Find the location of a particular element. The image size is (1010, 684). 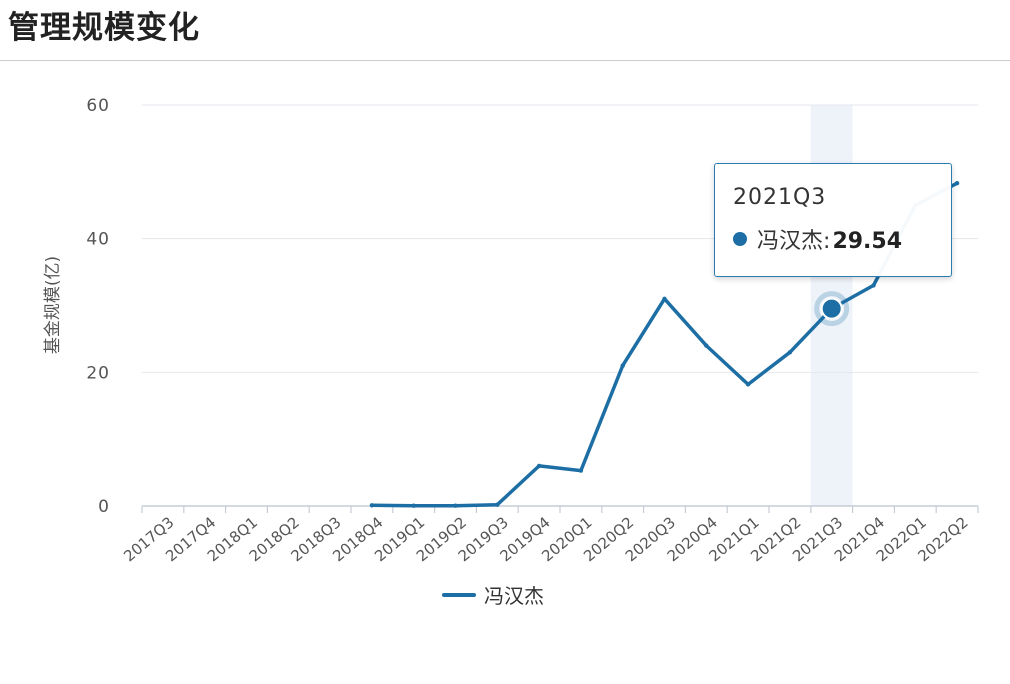

tooltip-row: 冯汉杰:29.54 is located at coordinates (817, 242).